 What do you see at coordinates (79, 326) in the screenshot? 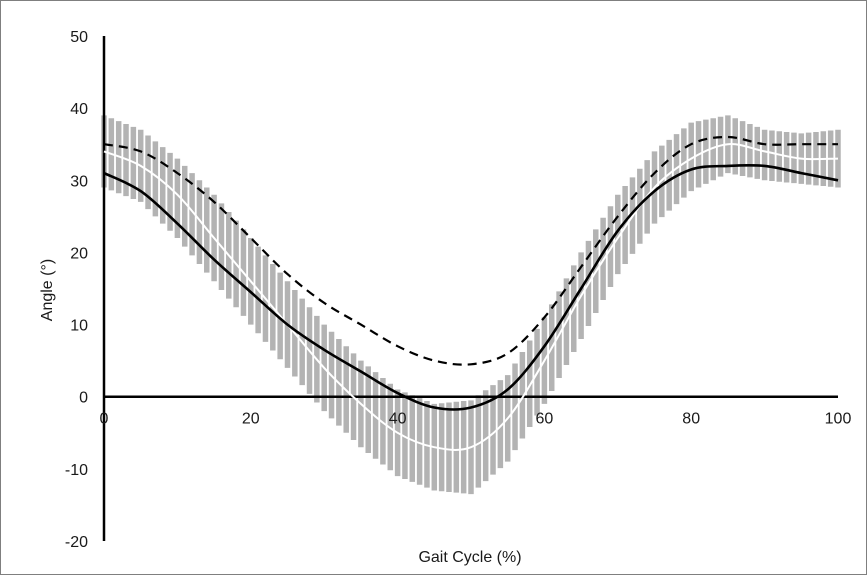
I see `y-tick-label: 10` at bounding box center [79, 326].